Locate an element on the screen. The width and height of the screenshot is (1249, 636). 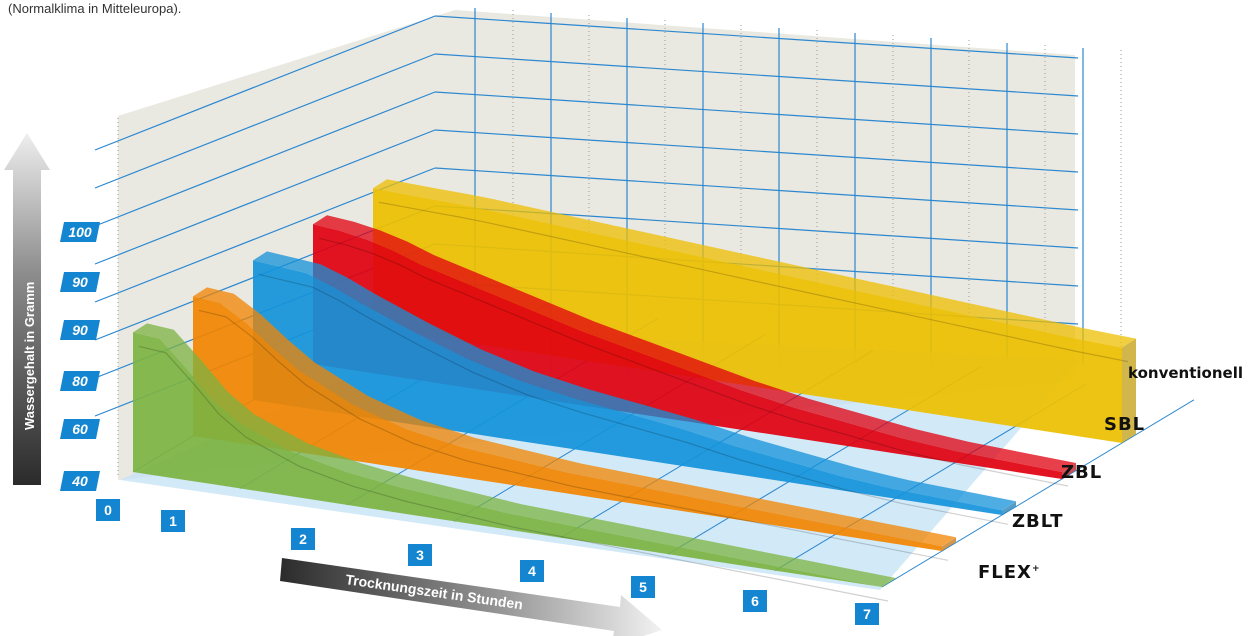
y-axis: Wassergehalt in Gramm 40 60 80 90 90 100 is located at coordinates (52, 312).